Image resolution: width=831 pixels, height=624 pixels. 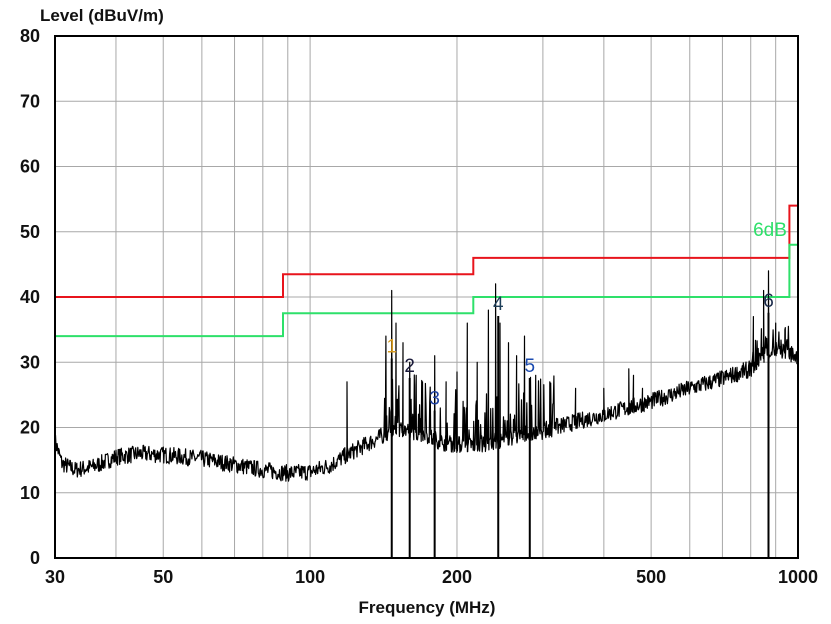 What do you see at coordinates (798, 577) in the screenshot?
I see `x-tick-label: 1000` at bounding box center [798, 577].